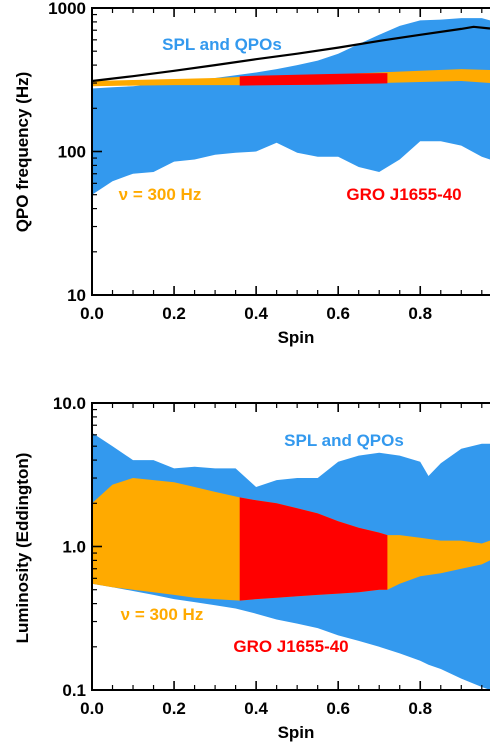 This screenshot has width=490, height=744. I want to click on frequency-y-tick-label: 10, so click(76, 295).